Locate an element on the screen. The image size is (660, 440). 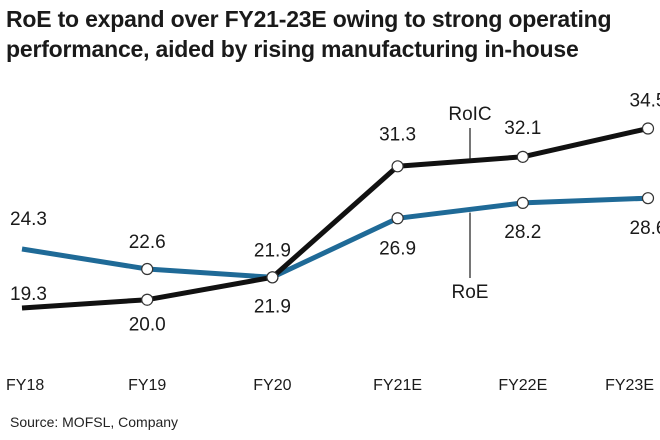
roic-marker-FY21E is located at coordinates (397, 166).